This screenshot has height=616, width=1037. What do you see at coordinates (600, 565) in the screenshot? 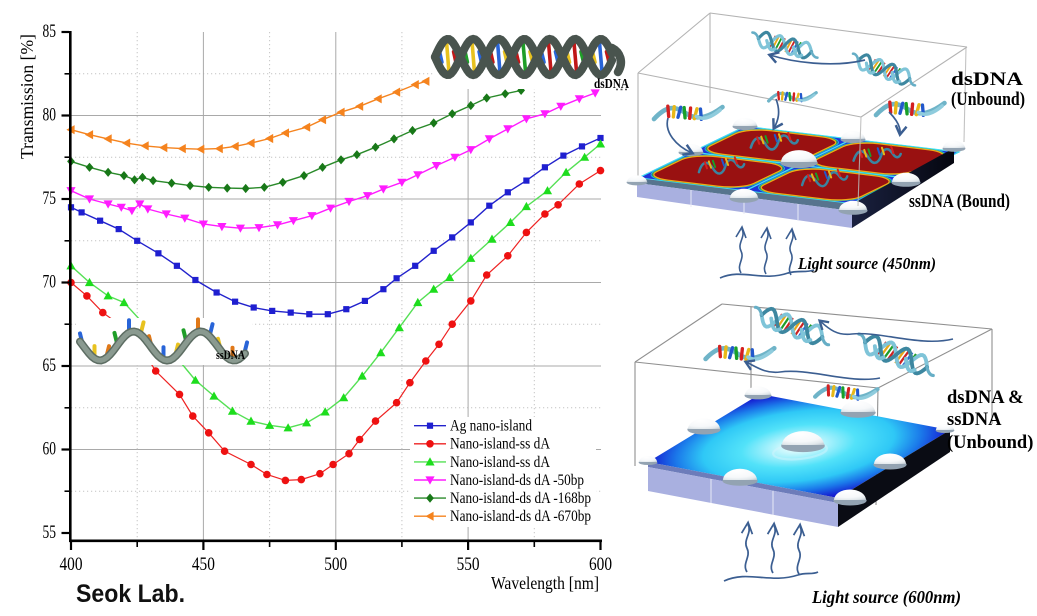
I see `svg-text: 600` at bounding box center [600, 565].